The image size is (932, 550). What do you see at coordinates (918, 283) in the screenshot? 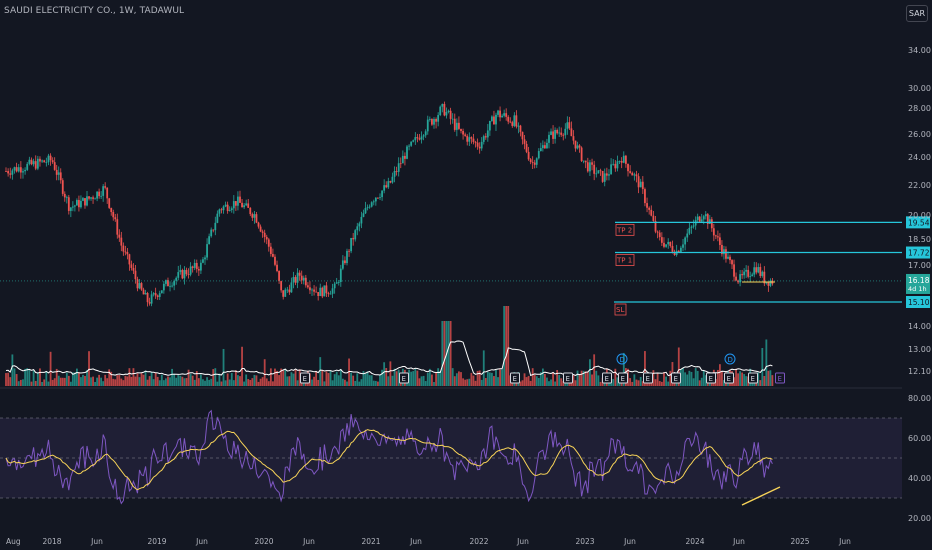
I see `last-price-tag` at bounding box center [918, 283].